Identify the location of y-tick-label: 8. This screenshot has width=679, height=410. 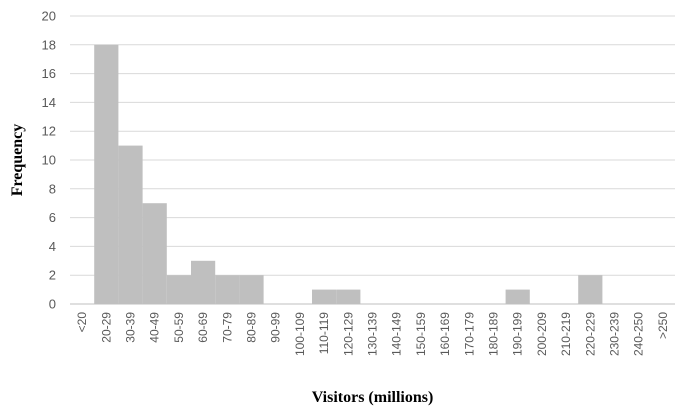
(52, 188).